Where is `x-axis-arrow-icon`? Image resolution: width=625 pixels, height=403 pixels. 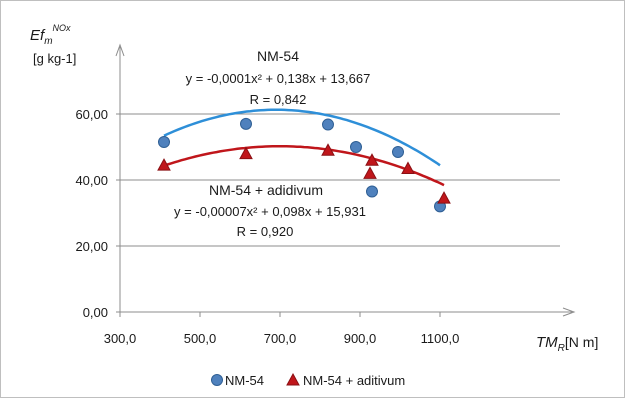 x-axis-arrow-icon is located at coordinates (569, 312).